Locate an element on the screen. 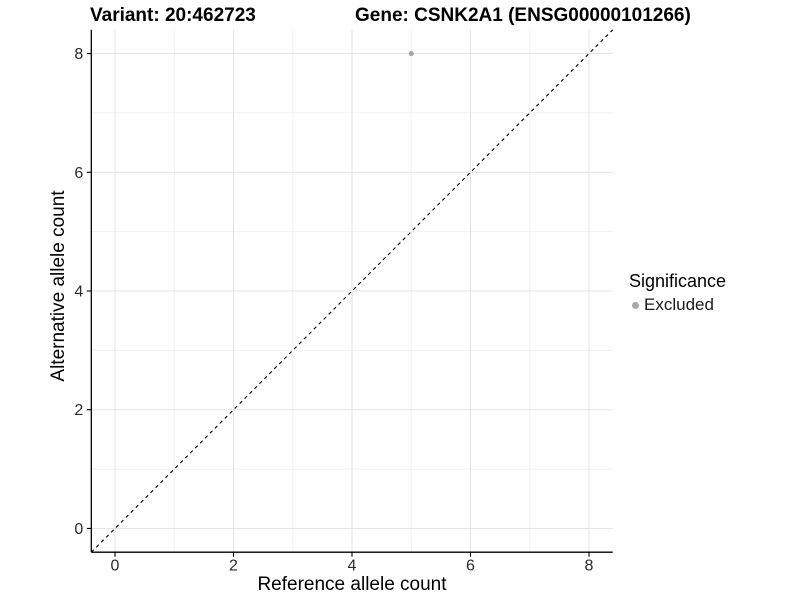  y-tick-label: 4 is located at coordinates (78, 292).